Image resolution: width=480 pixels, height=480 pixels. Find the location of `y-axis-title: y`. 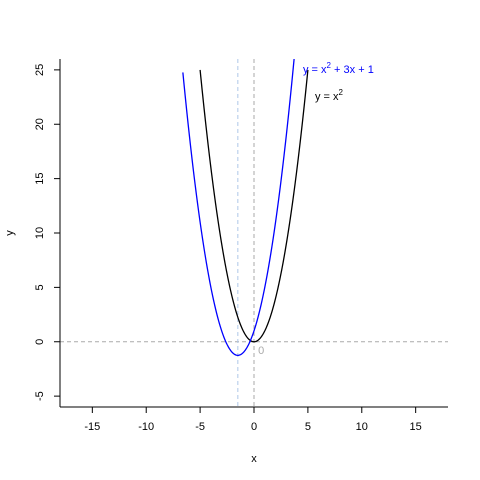

y-axis-title: y is located at coordinates (10, 233).